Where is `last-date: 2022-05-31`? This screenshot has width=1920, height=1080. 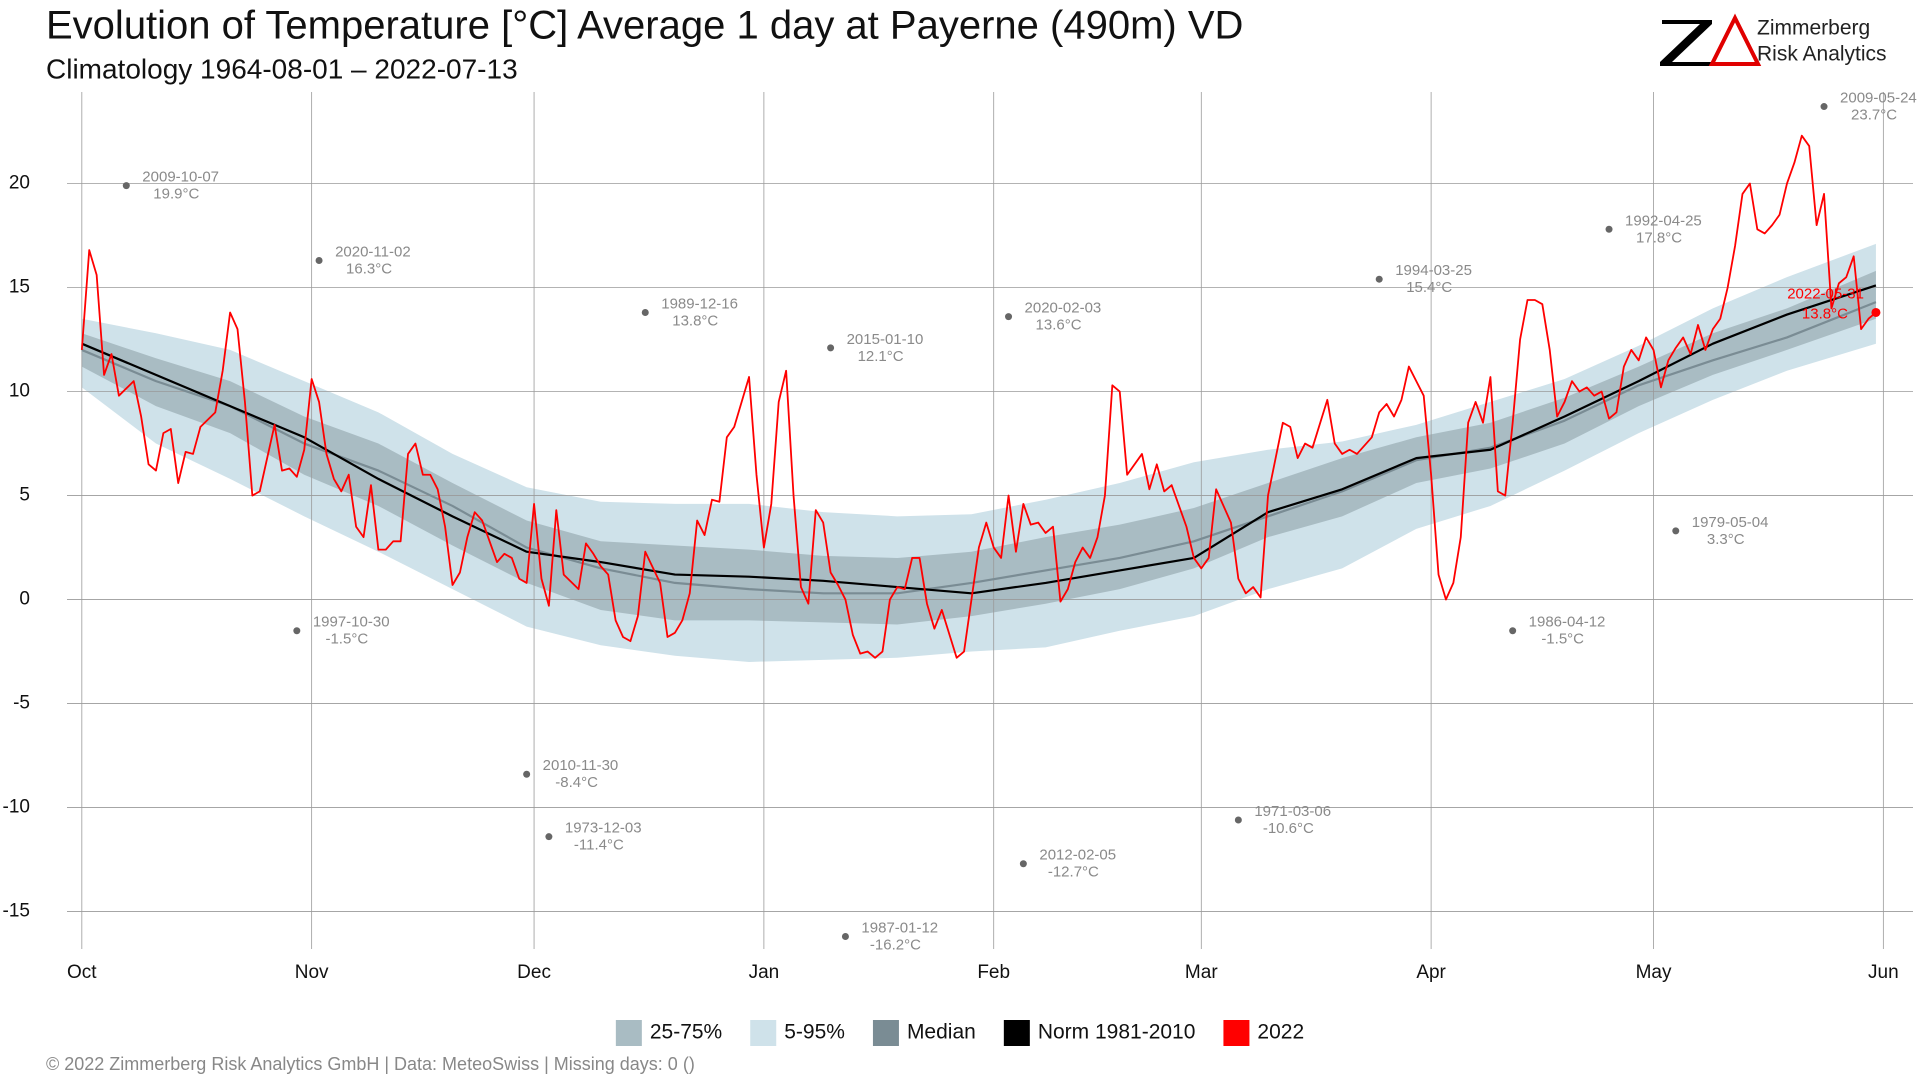 last-date: 2022-05-31 is located at coordinates (1825, 293).